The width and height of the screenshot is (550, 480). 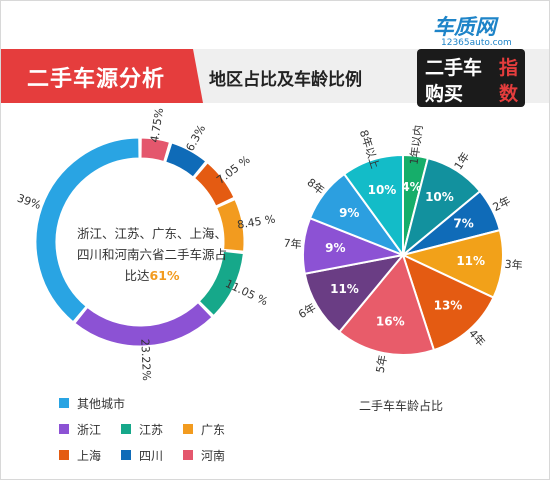 I want to click on donut-label-其他城市: 39%, so click(x=28, y=202).